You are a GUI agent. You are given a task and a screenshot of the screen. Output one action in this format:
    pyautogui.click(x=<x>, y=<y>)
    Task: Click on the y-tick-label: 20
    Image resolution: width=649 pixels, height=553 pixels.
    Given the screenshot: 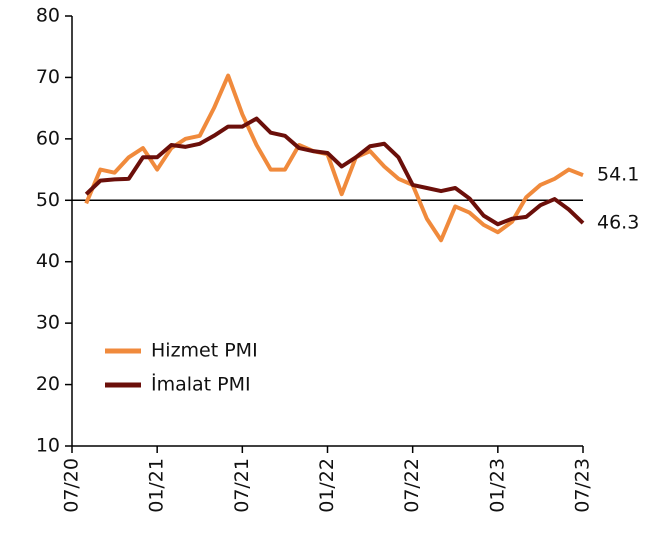 What is the action you would take?
    pyautogui.click(x=48, y=384)
    